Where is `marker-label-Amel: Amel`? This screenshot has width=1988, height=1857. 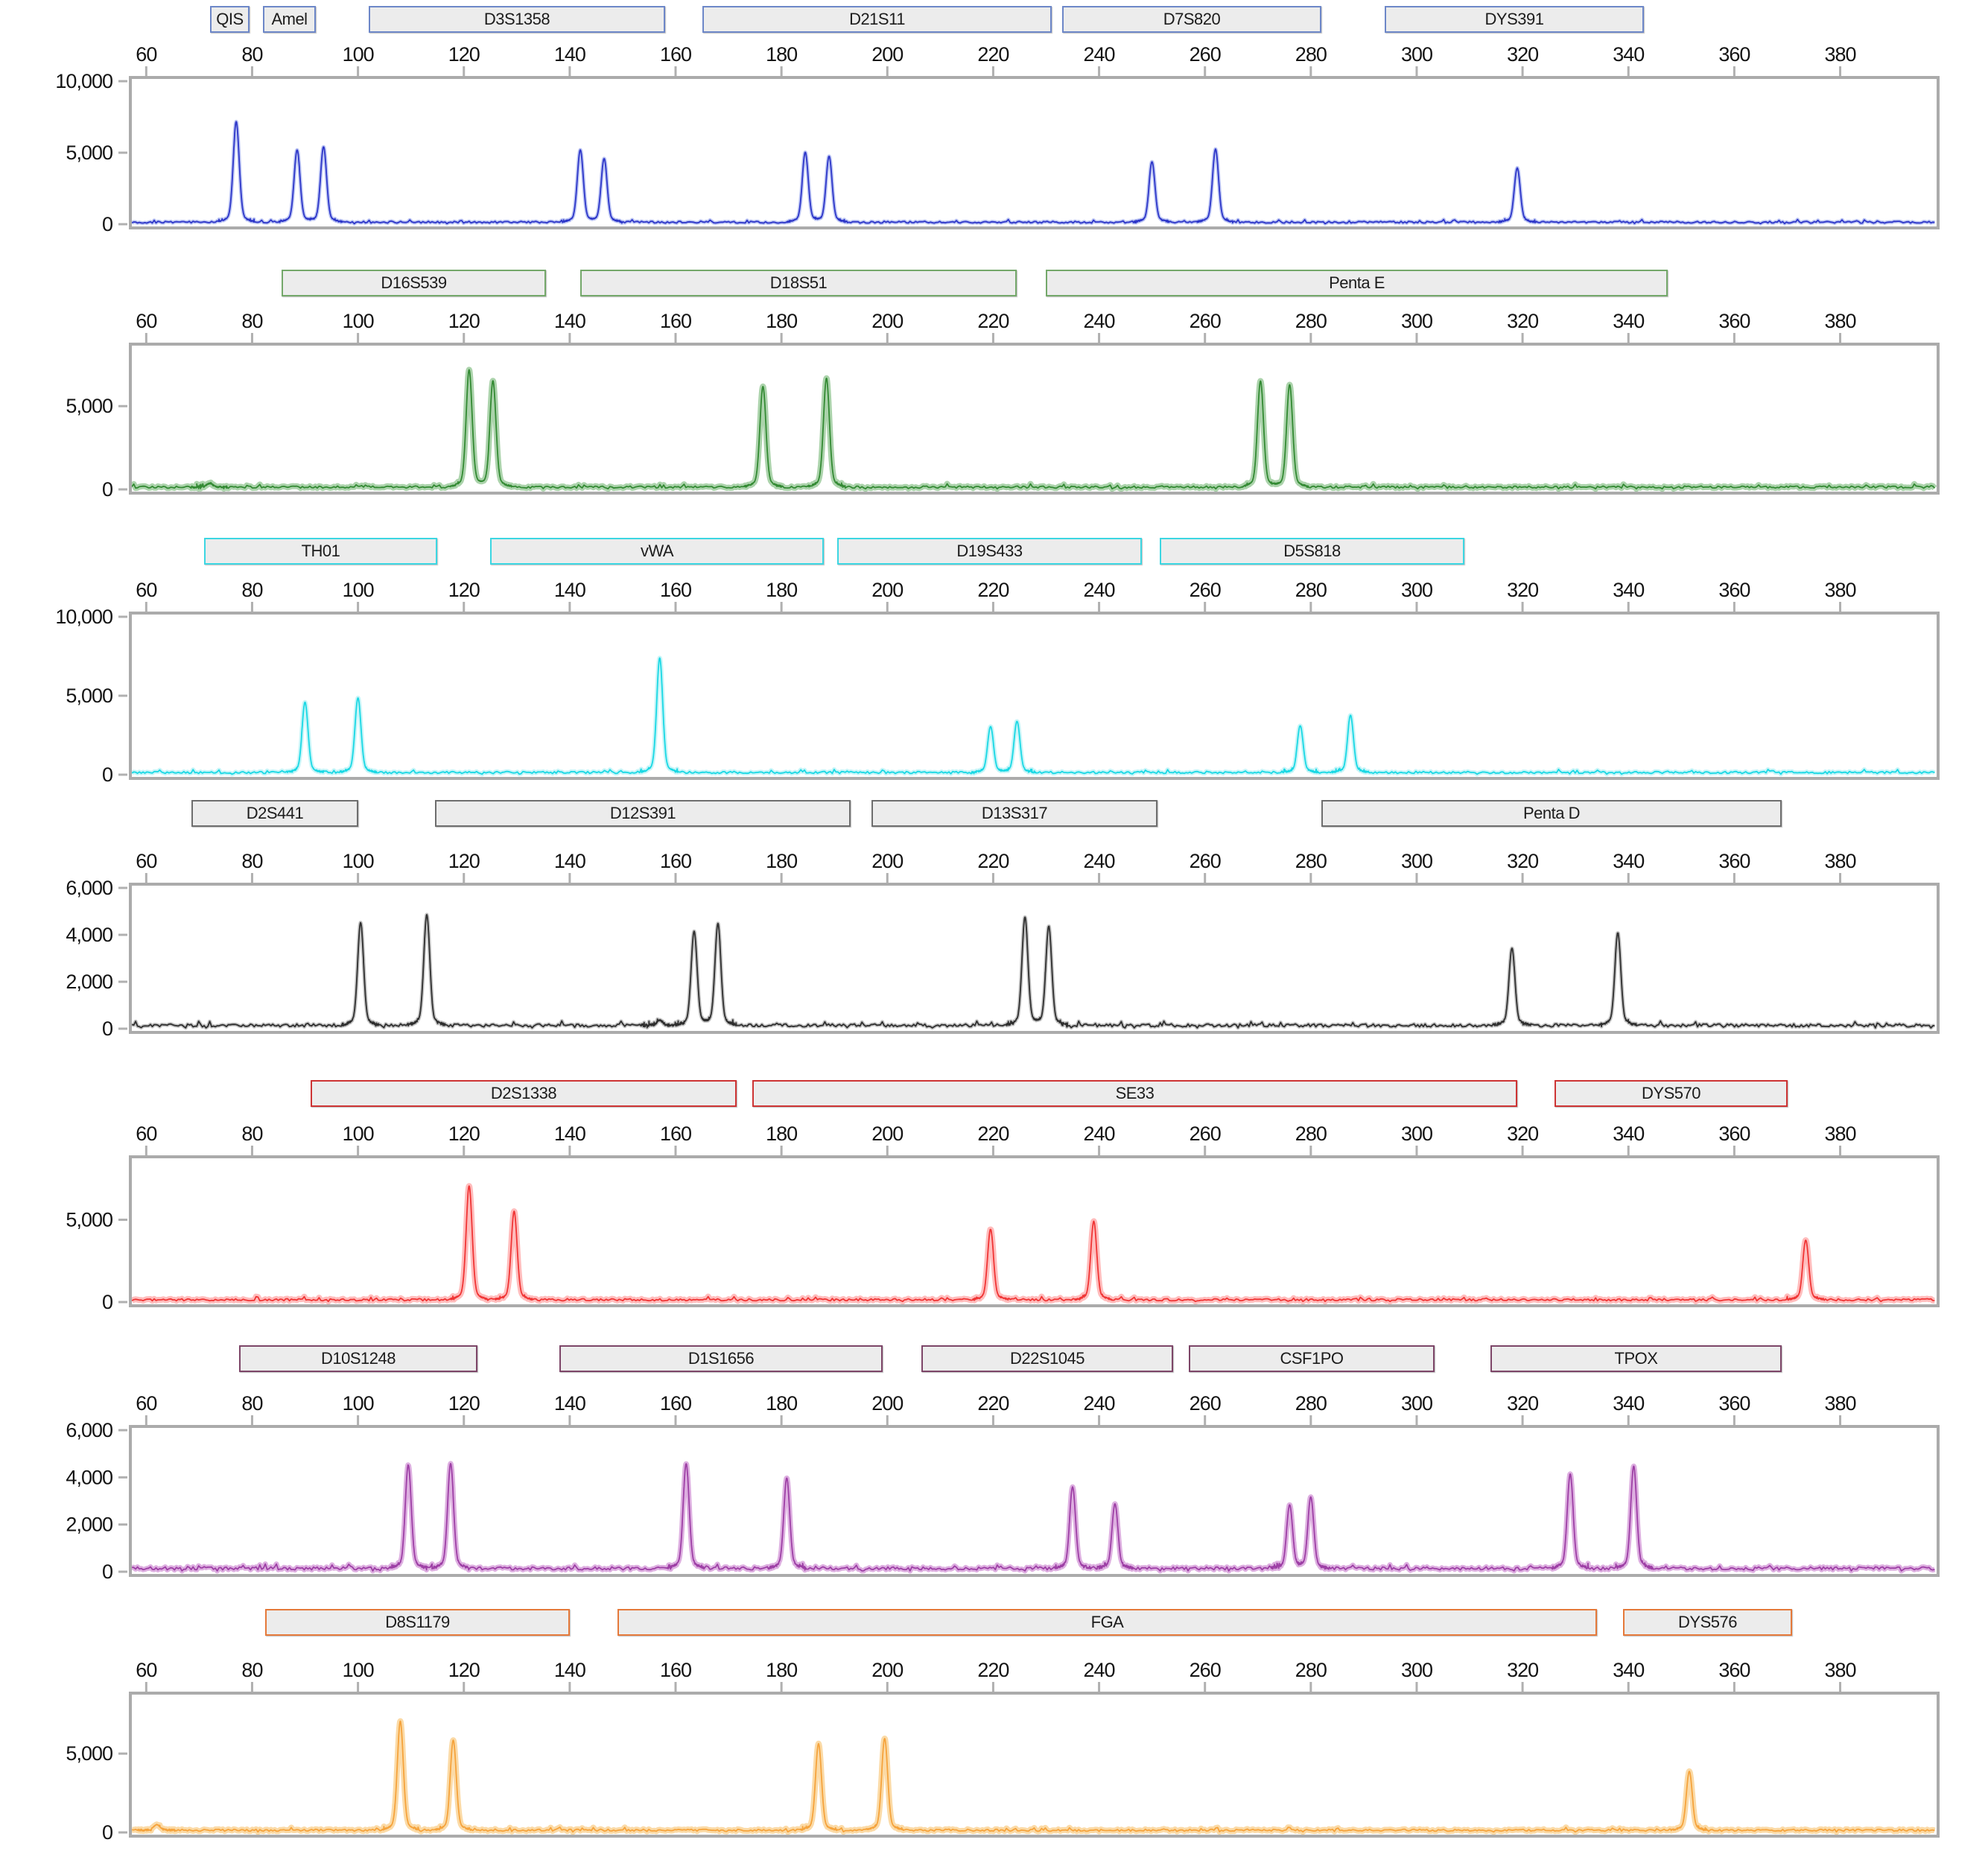 marker-label-Amel: Amel is located at coordinates (289, 19).